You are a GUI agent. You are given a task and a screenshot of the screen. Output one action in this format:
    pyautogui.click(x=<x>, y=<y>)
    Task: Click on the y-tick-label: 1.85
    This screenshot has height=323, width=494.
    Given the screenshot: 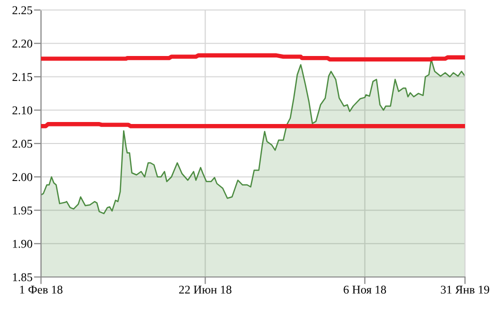 What is the action you would take?
    pyautogui.click(x=22, y=277)
    